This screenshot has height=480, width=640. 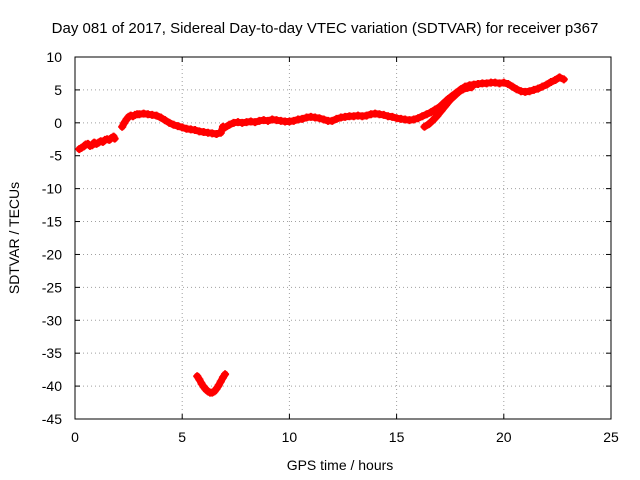 What do you see at coordinates (58, 123) in the screenshot?
I see `y-tick-label: 0` at bounding box center [58, 123].